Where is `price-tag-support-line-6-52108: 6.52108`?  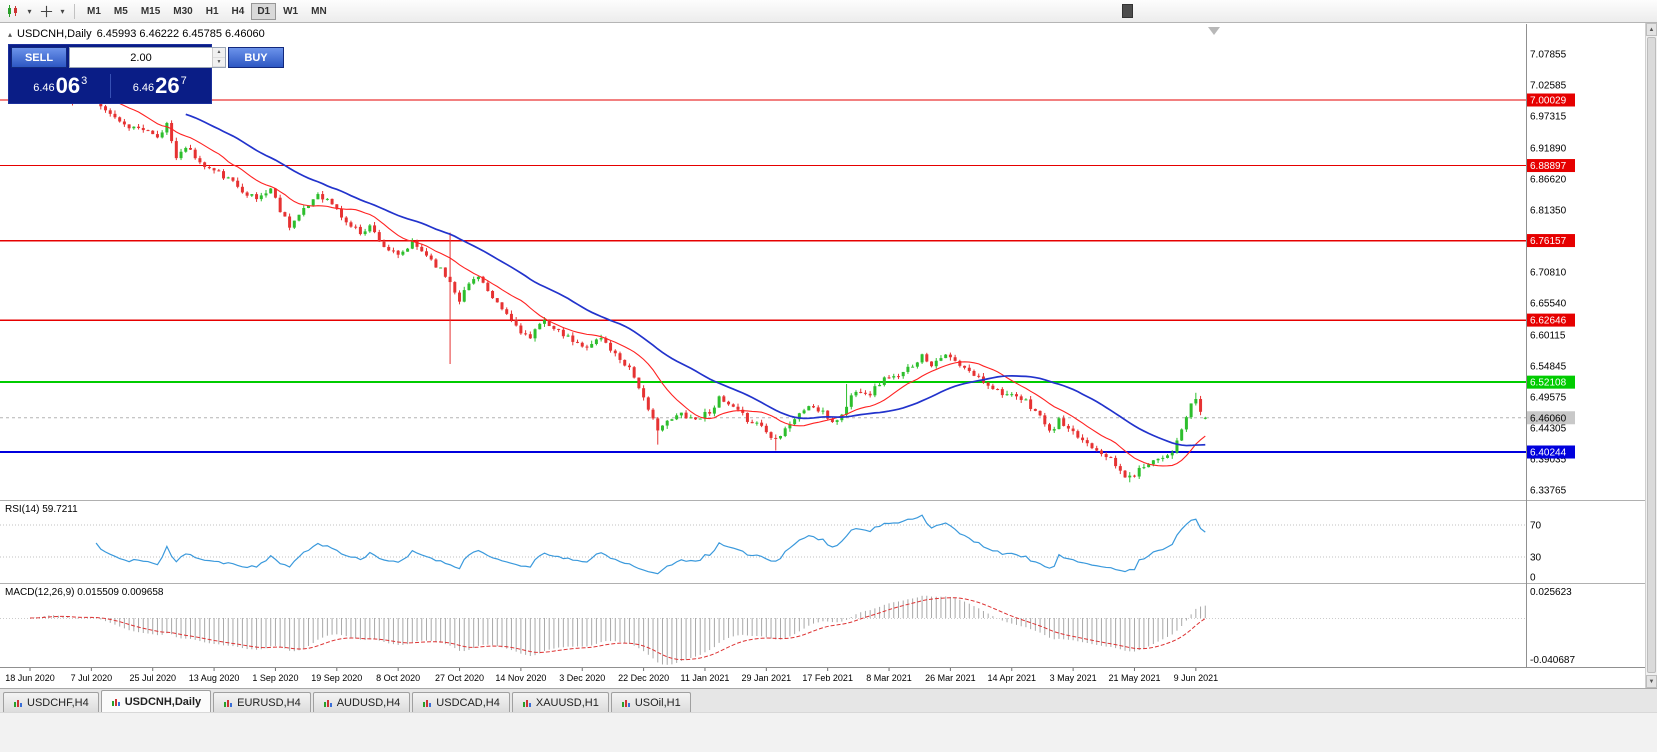 price-tag-support-line-6-52108: 6.52108 is located at coordinates (1548, 383).